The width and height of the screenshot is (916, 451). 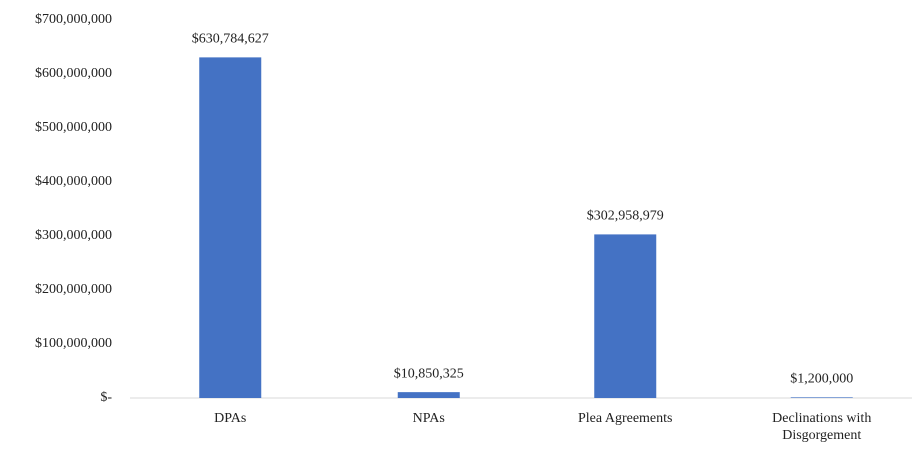 What do you see at coordinates (73, 19) in the screenshot?
I see `y-tick-label: $700,000,000` at bounding box center [73, 19].